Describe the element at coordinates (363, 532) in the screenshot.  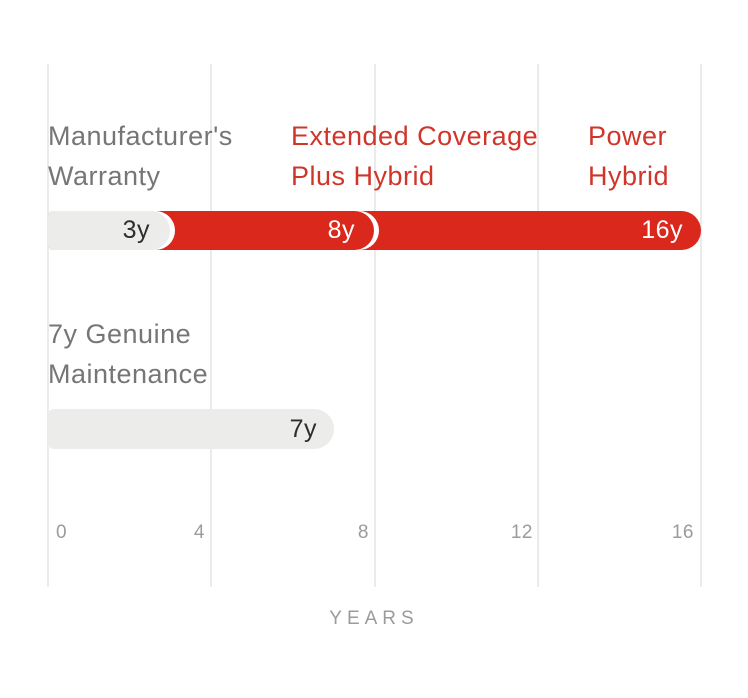
I see `x-tick-8: 8` at that location.